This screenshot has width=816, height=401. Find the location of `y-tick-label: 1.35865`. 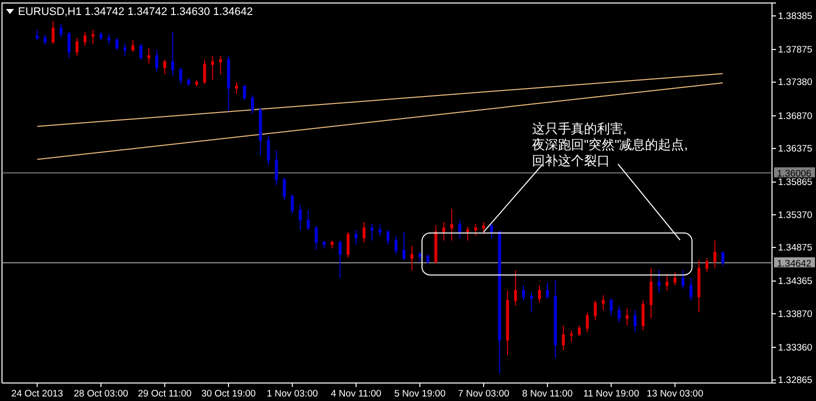

y-tick-label: 1.35865 is located at coordinates (795, 182).